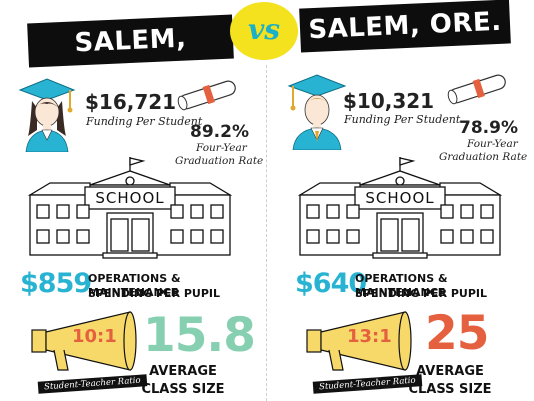  I want to click on funding-amount: $16,721, so click(131, 102).